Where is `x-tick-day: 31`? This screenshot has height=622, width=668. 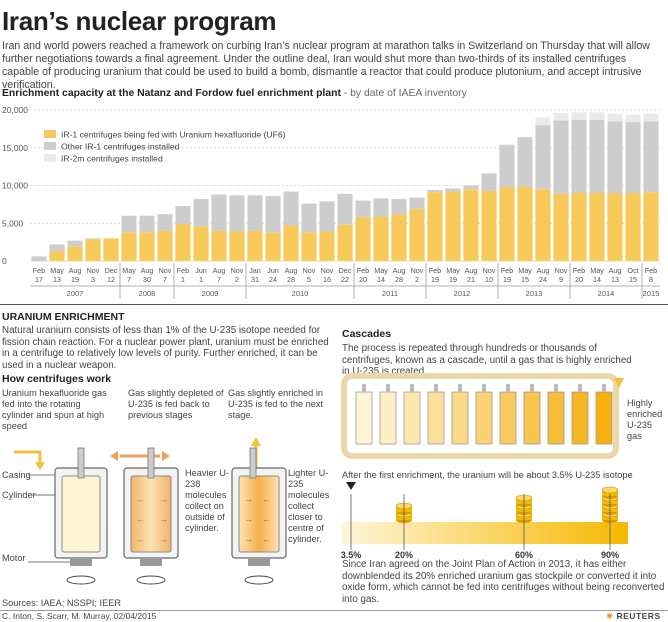
x-tick-day: 31 is located at coordinates (255, 279).